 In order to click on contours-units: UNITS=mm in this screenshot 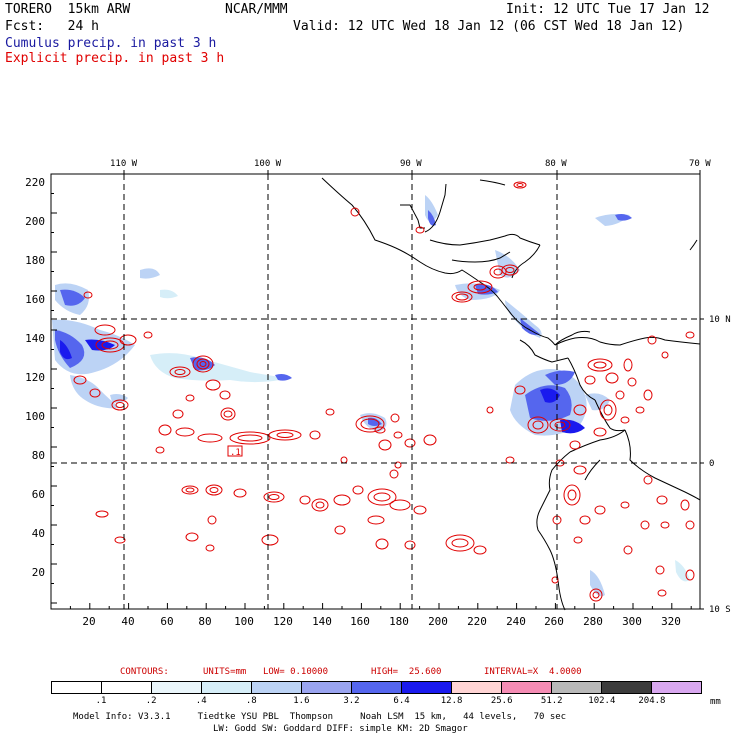, I will do `click(225, 672)`.